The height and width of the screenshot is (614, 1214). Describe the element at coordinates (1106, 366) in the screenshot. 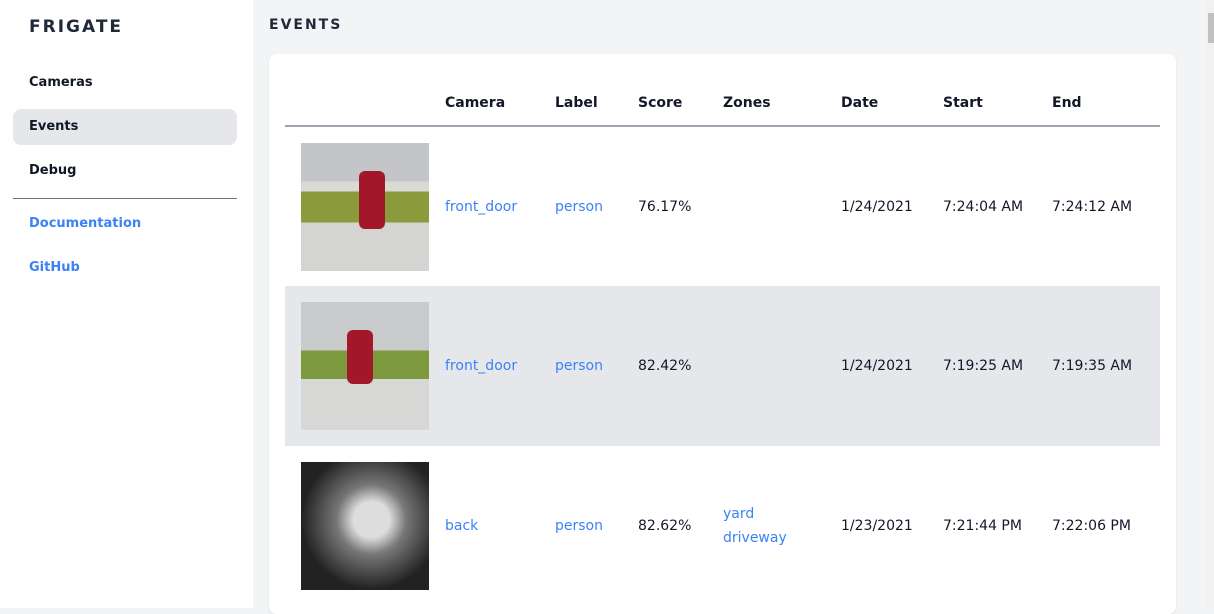

I see `end-time: 7:19:35 AM` at that location.